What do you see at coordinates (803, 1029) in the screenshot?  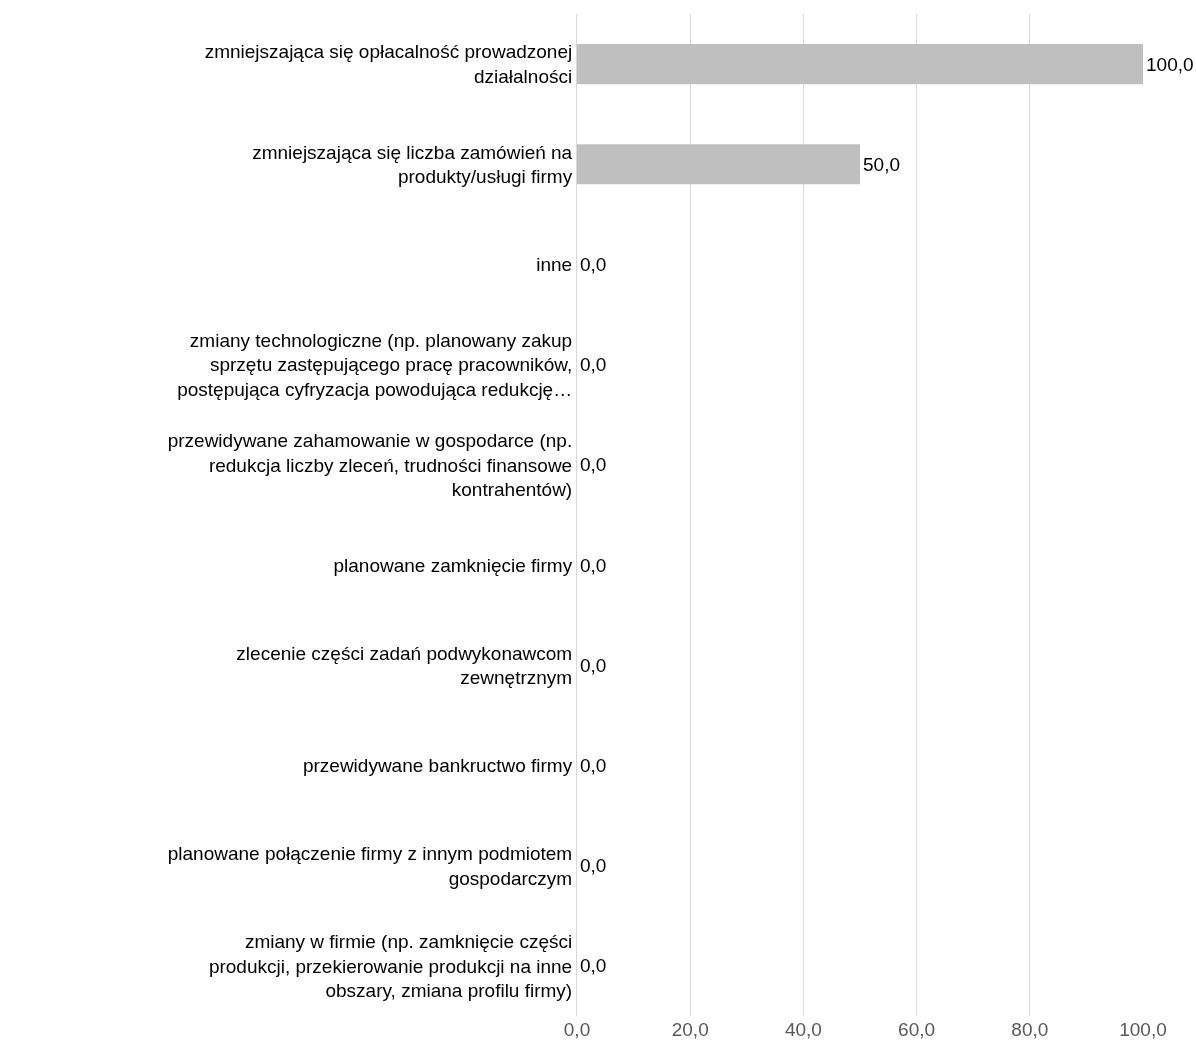 I see `x-tick-label: 40,0` at bounding box center [803, 1029].